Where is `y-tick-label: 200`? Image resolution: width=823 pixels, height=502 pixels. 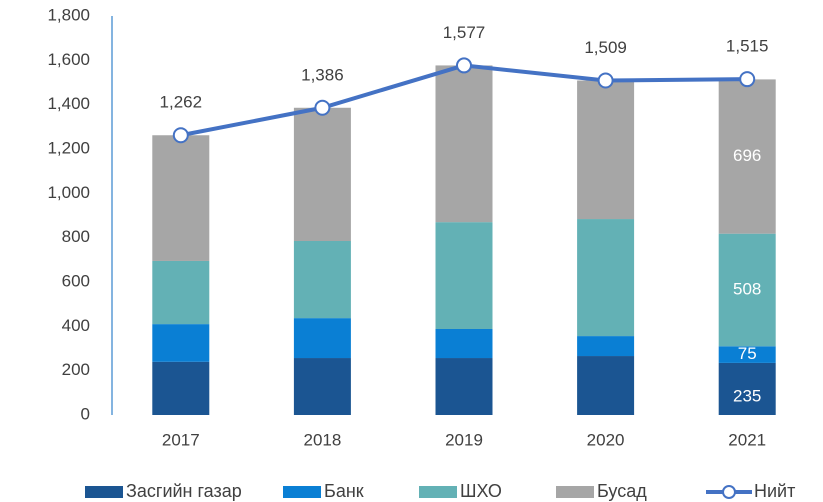 y-tick-label: 200 is located at coordinates (76, 369).